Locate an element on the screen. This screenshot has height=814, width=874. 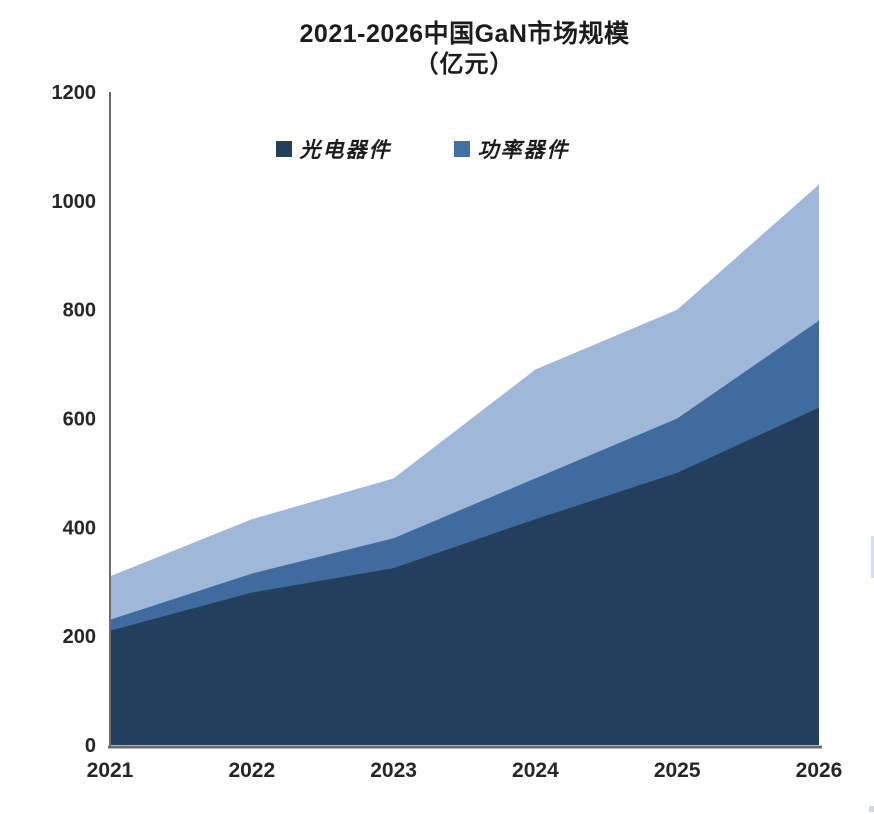
x-tick-label-2025: 2025 is located at coordinates (677, 770).